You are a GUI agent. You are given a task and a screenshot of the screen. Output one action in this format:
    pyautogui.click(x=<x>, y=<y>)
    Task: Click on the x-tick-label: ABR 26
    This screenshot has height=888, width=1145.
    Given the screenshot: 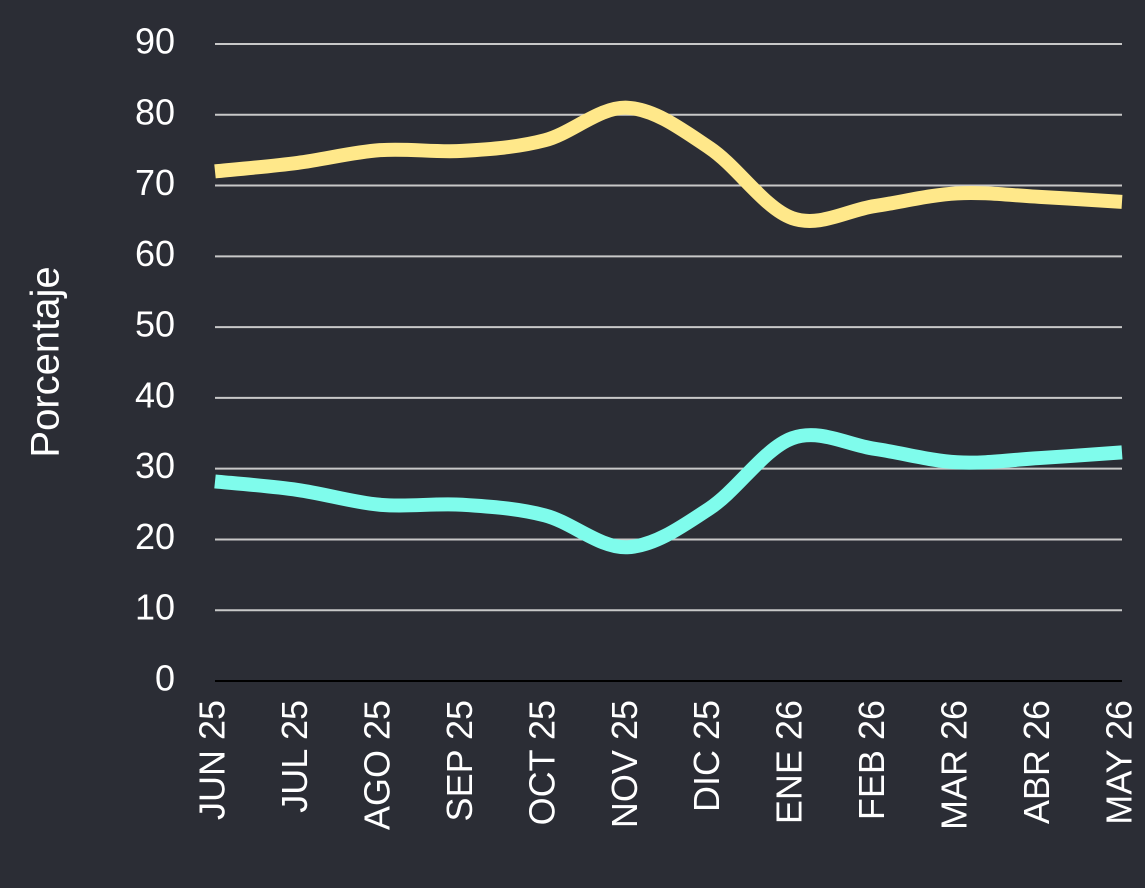 What is the action you would take?
    pyautogui.click(x=1036, y=762)
    